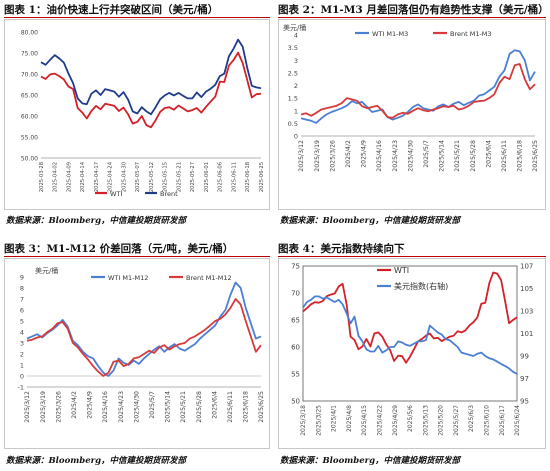 This screenshot has height=471, width=550. What do you see at coordinates (295, 294) in the screenshot?
I see `y-tick-label: 70` at bounding box center [295, 294].